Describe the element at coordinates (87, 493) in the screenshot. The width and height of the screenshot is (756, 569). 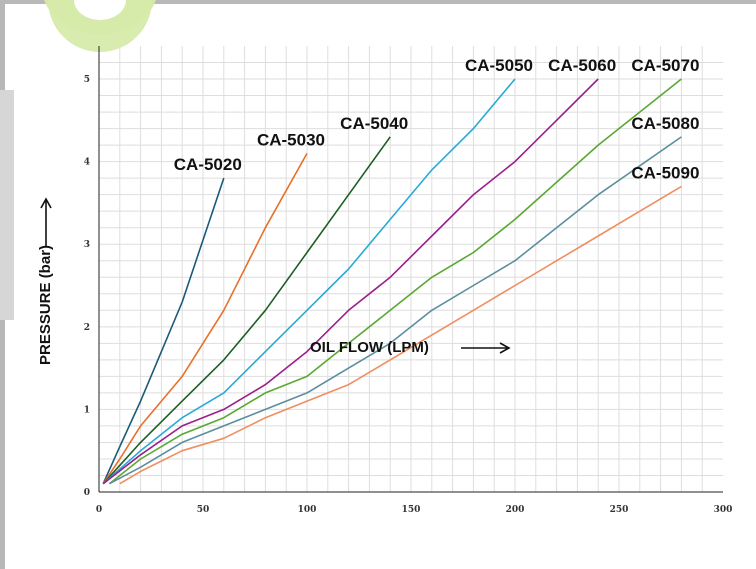
I see `y-tick-label: 0` at that location.